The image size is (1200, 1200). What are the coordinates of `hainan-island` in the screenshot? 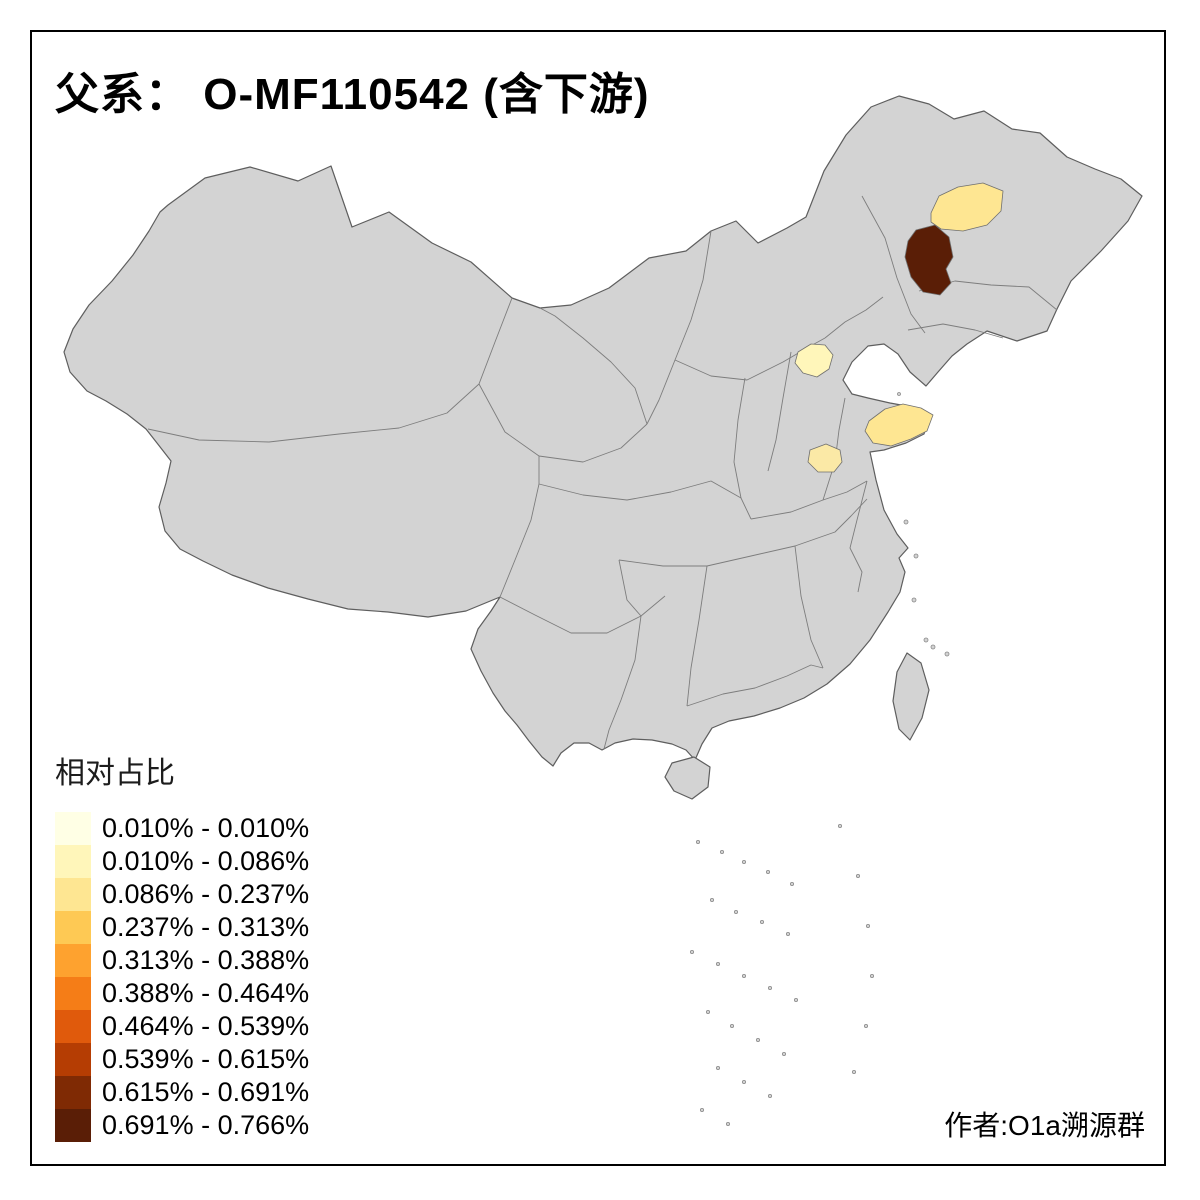 It's located at (687, 778).